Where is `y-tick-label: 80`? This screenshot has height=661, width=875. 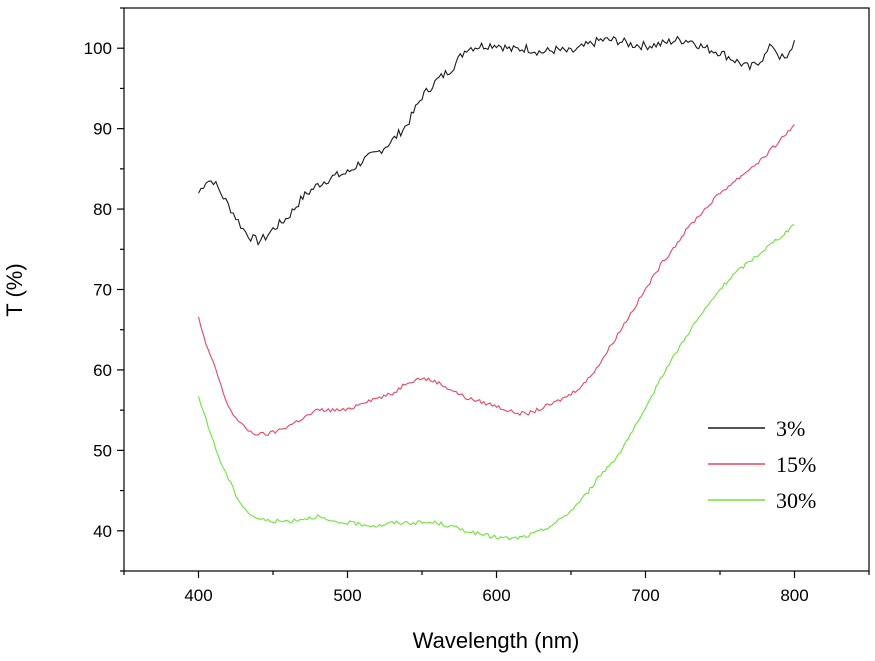 y-tick-label: 80 is located at coordinates (102, 209).